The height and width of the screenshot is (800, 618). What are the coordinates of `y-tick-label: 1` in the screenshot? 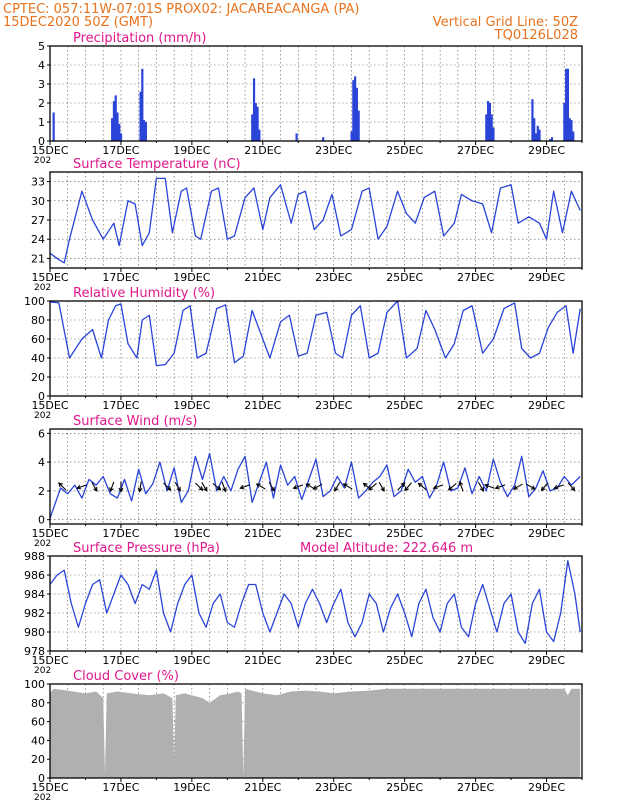 It's located at (41, 122).